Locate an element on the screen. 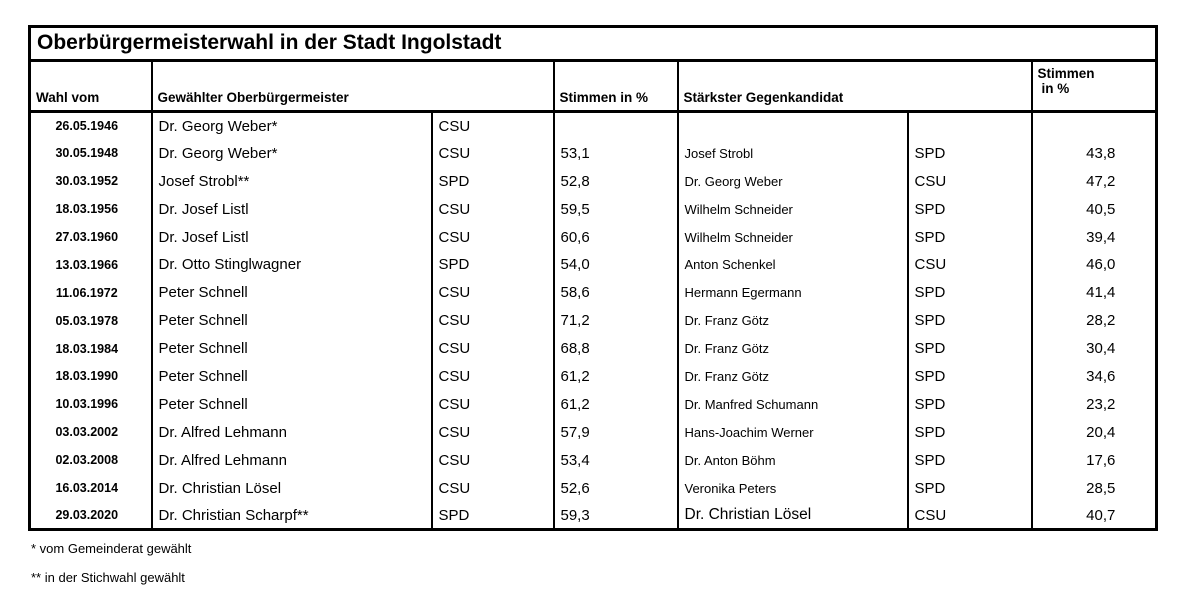 The width and height of the screenshot is (1186, 596). elected-mayor-vote-share: 52,8 is located at coordinates (615, 181).